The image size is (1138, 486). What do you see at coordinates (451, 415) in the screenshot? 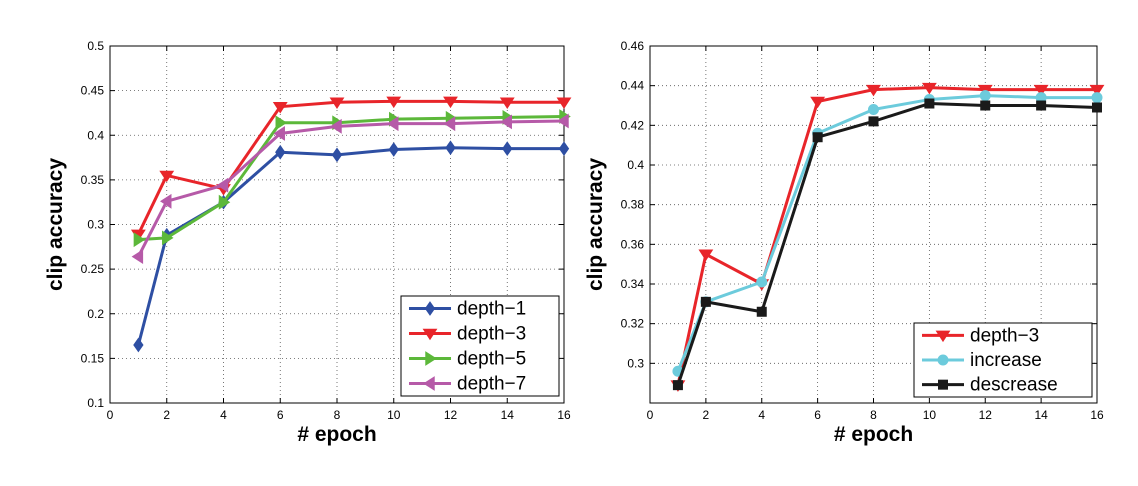
I see `x-tick-label: 12` at bounding box center [451, 415].